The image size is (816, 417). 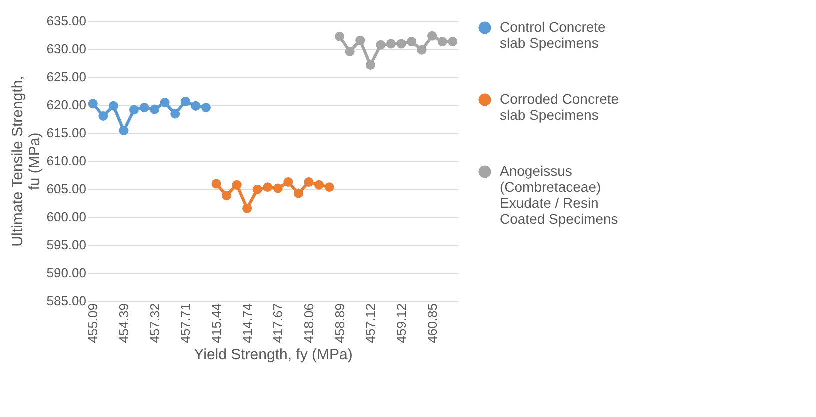 What do you see at coordinates (66, 21) in the screenshot?
I see `y-tick-label: 635.00` at bounding box center [66, 21].